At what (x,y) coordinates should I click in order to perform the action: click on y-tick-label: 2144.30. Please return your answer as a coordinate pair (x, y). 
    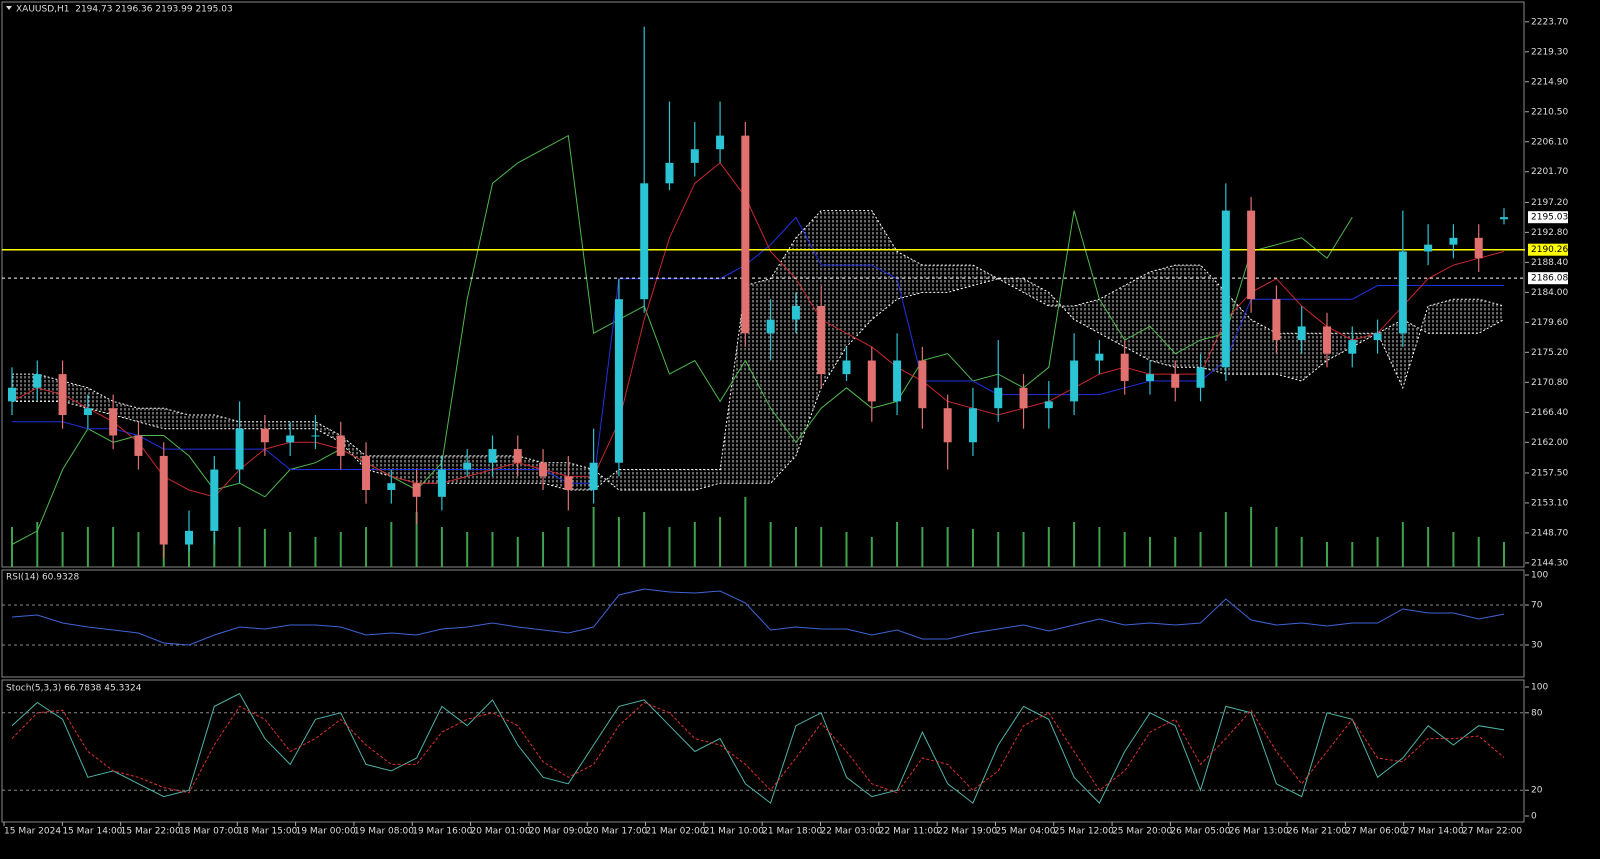
    Looking at the image, I should click on (1549, 563).